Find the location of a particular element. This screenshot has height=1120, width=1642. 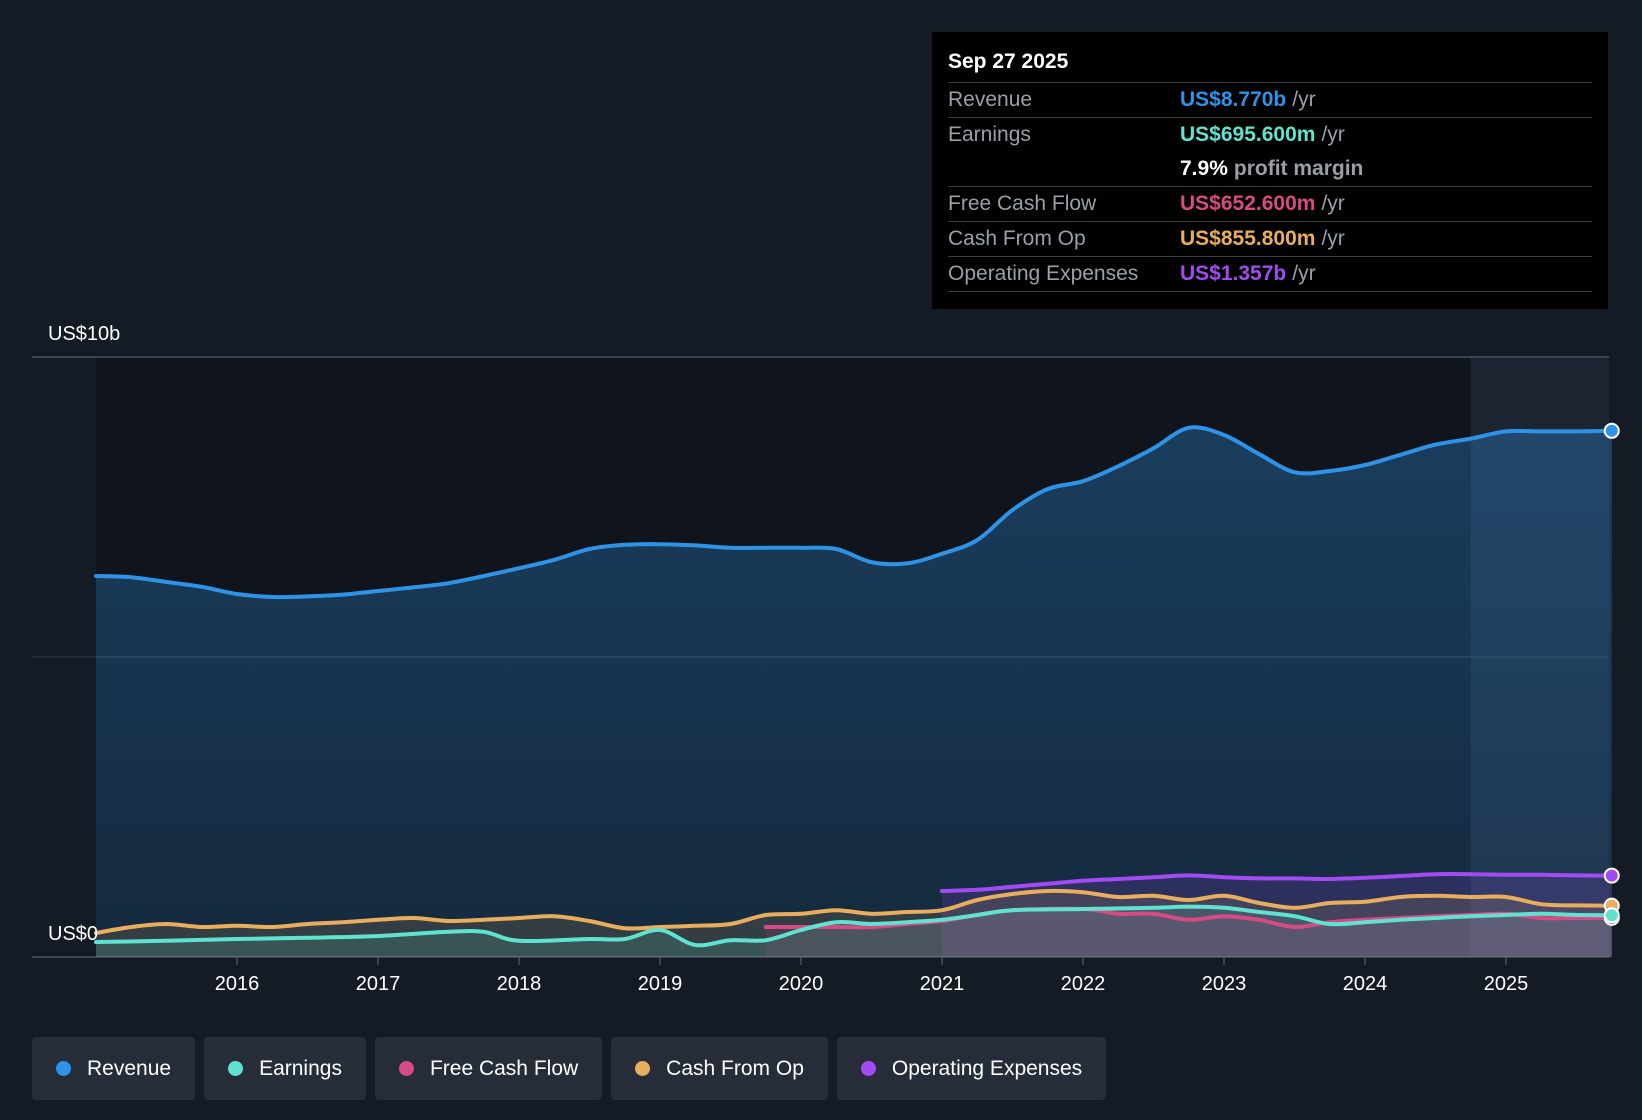

tooltip-label: Cash From Op is located at coordinates (1017, 238).